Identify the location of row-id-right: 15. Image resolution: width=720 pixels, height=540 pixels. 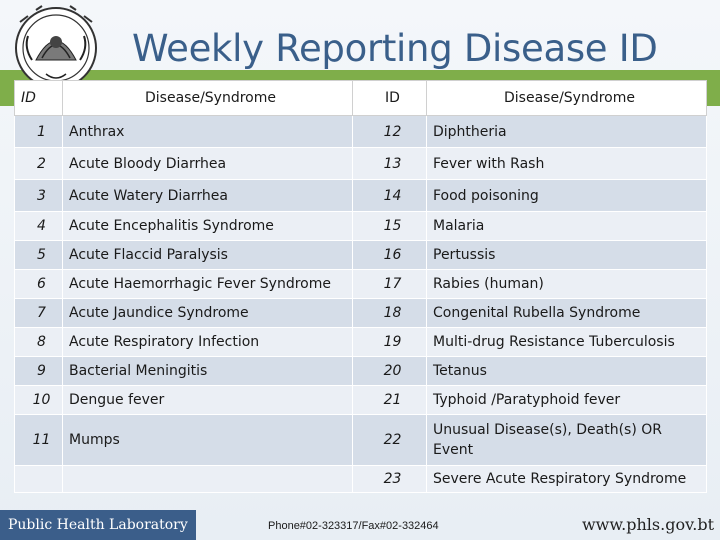
(389, 226).